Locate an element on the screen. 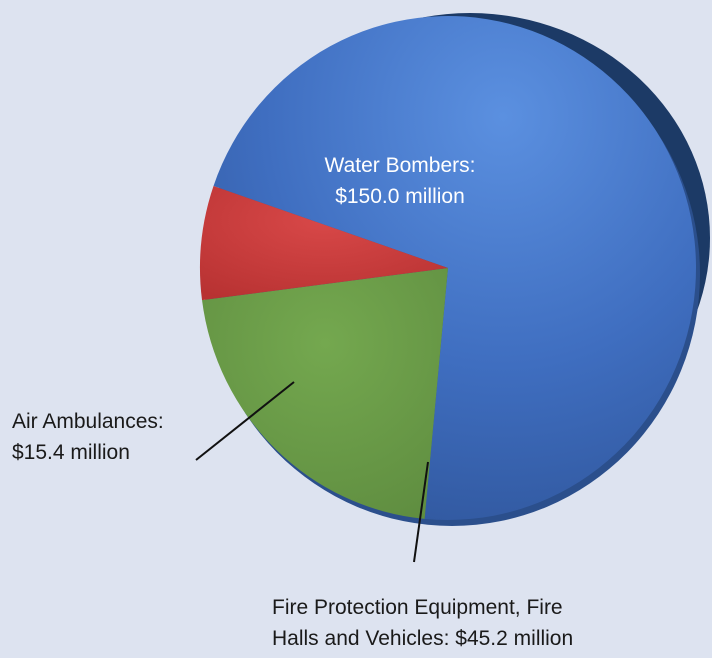 This screenshot has height=658, width=712. leader-line-air-ambulances is located at coordinates (245, 421).